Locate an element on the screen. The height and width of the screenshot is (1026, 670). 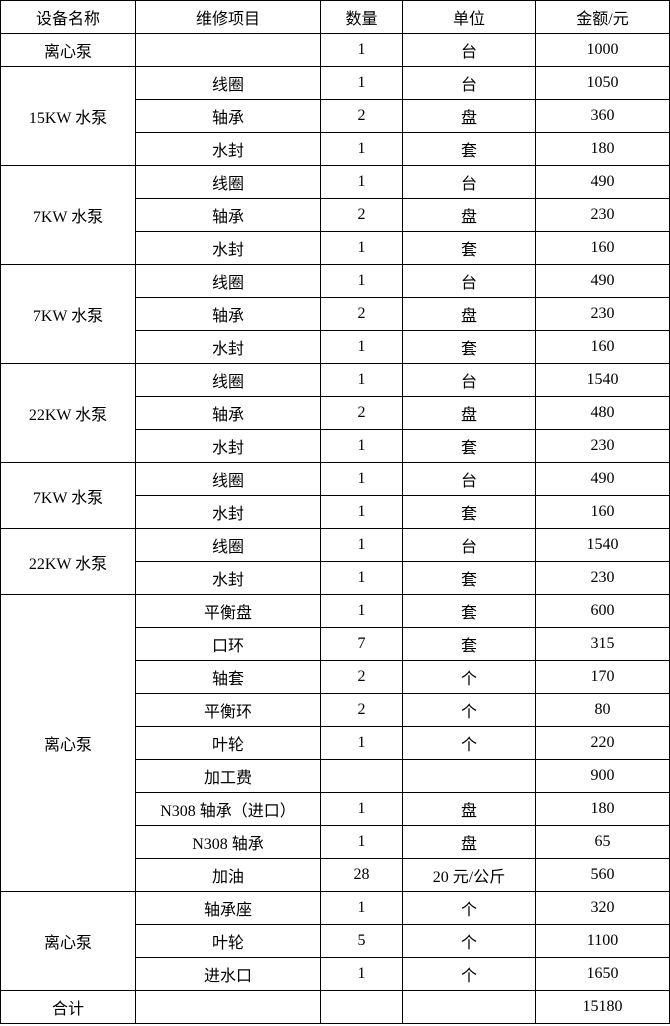
equipment-cell: 15KW 水泵 is located at coordinates (68, 116).